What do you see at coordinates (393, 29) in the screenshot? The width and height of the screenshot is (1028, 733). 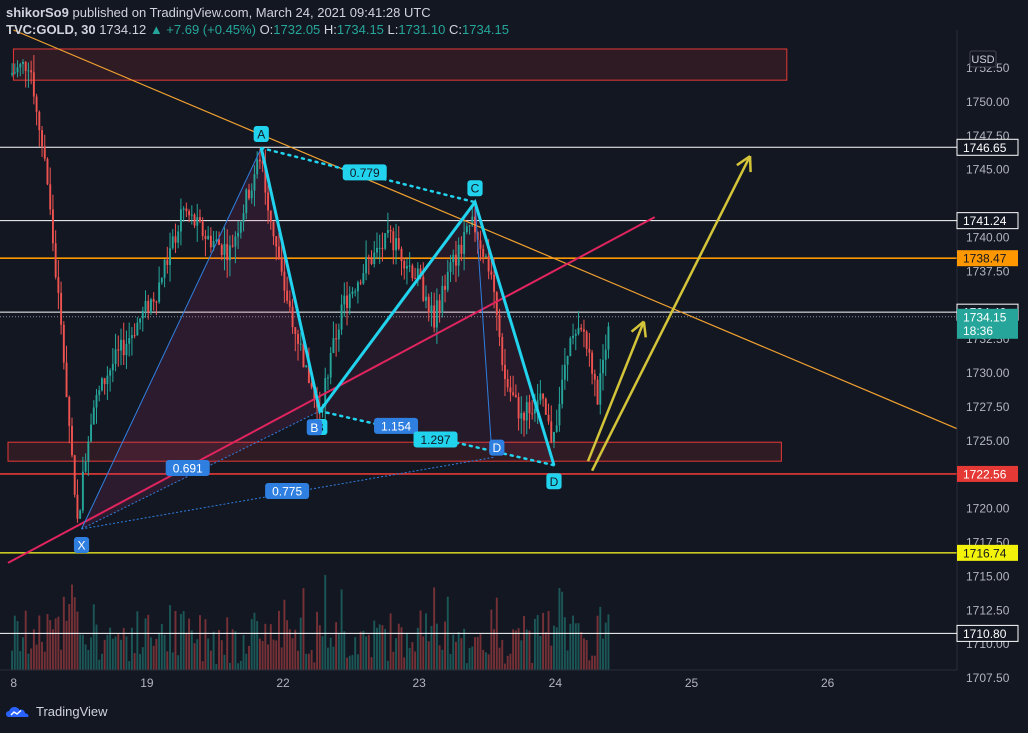 I see `low-label: L:` at bounding box center [393, 29].